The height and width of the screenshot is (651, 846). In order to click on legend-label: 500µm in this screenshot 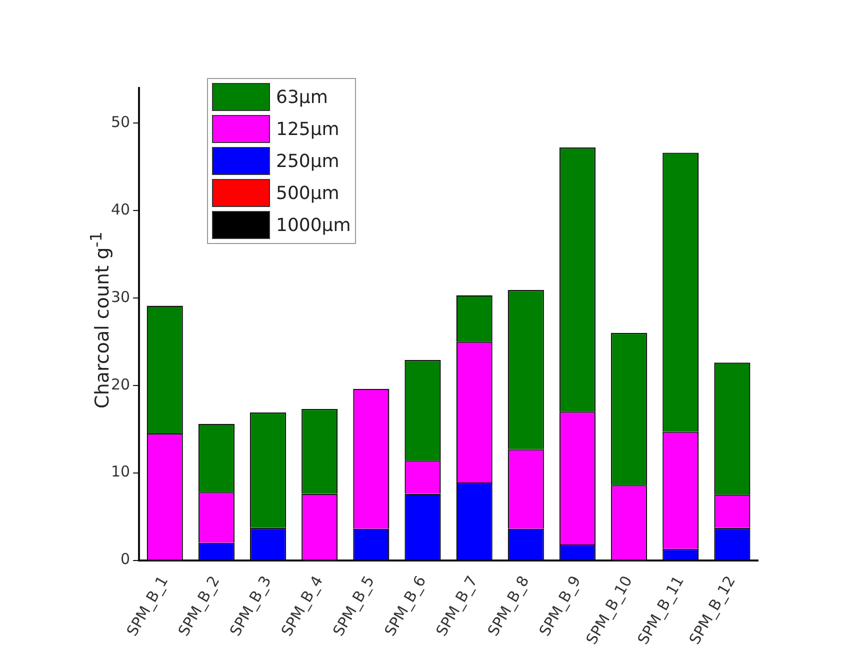, I will do `click(308, 193)`.